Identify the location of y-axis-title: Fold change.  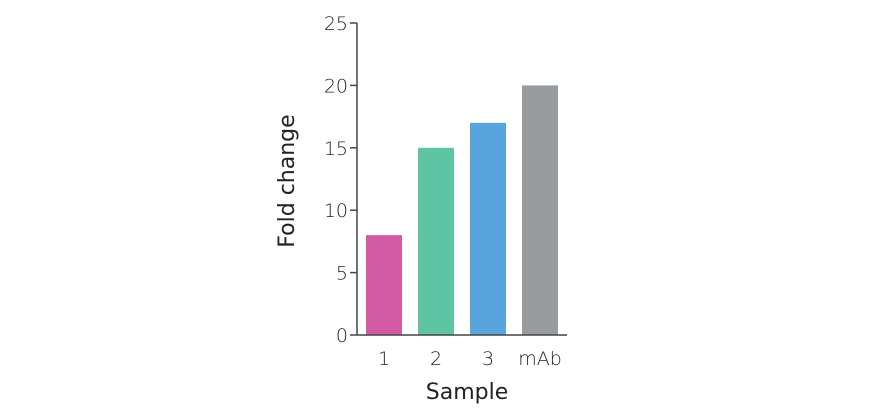
(287, 180).